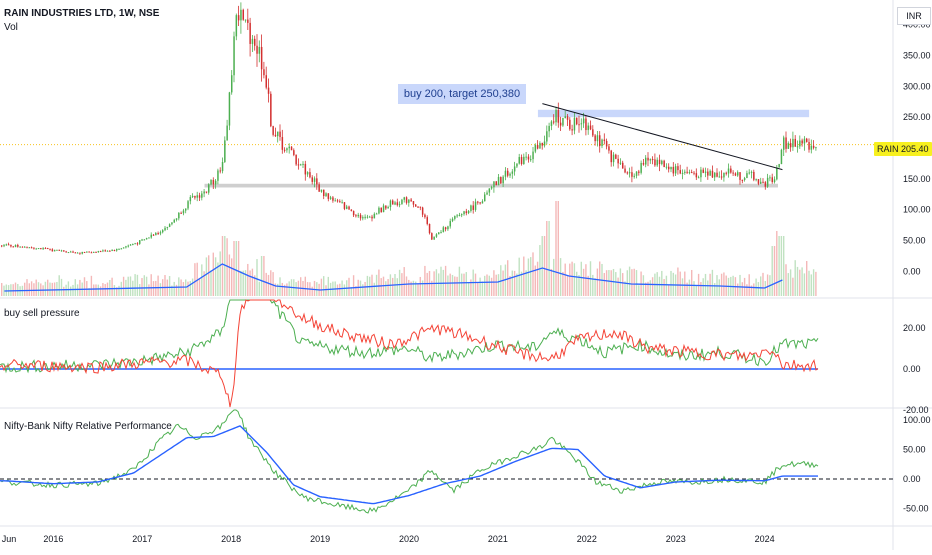 The height and width of the screenshot is (555, 932). What do you see at coordinates (914, 450) in the screenshot?
I see `relative-tick-label: 50.00` at bounding box center [914, 450].